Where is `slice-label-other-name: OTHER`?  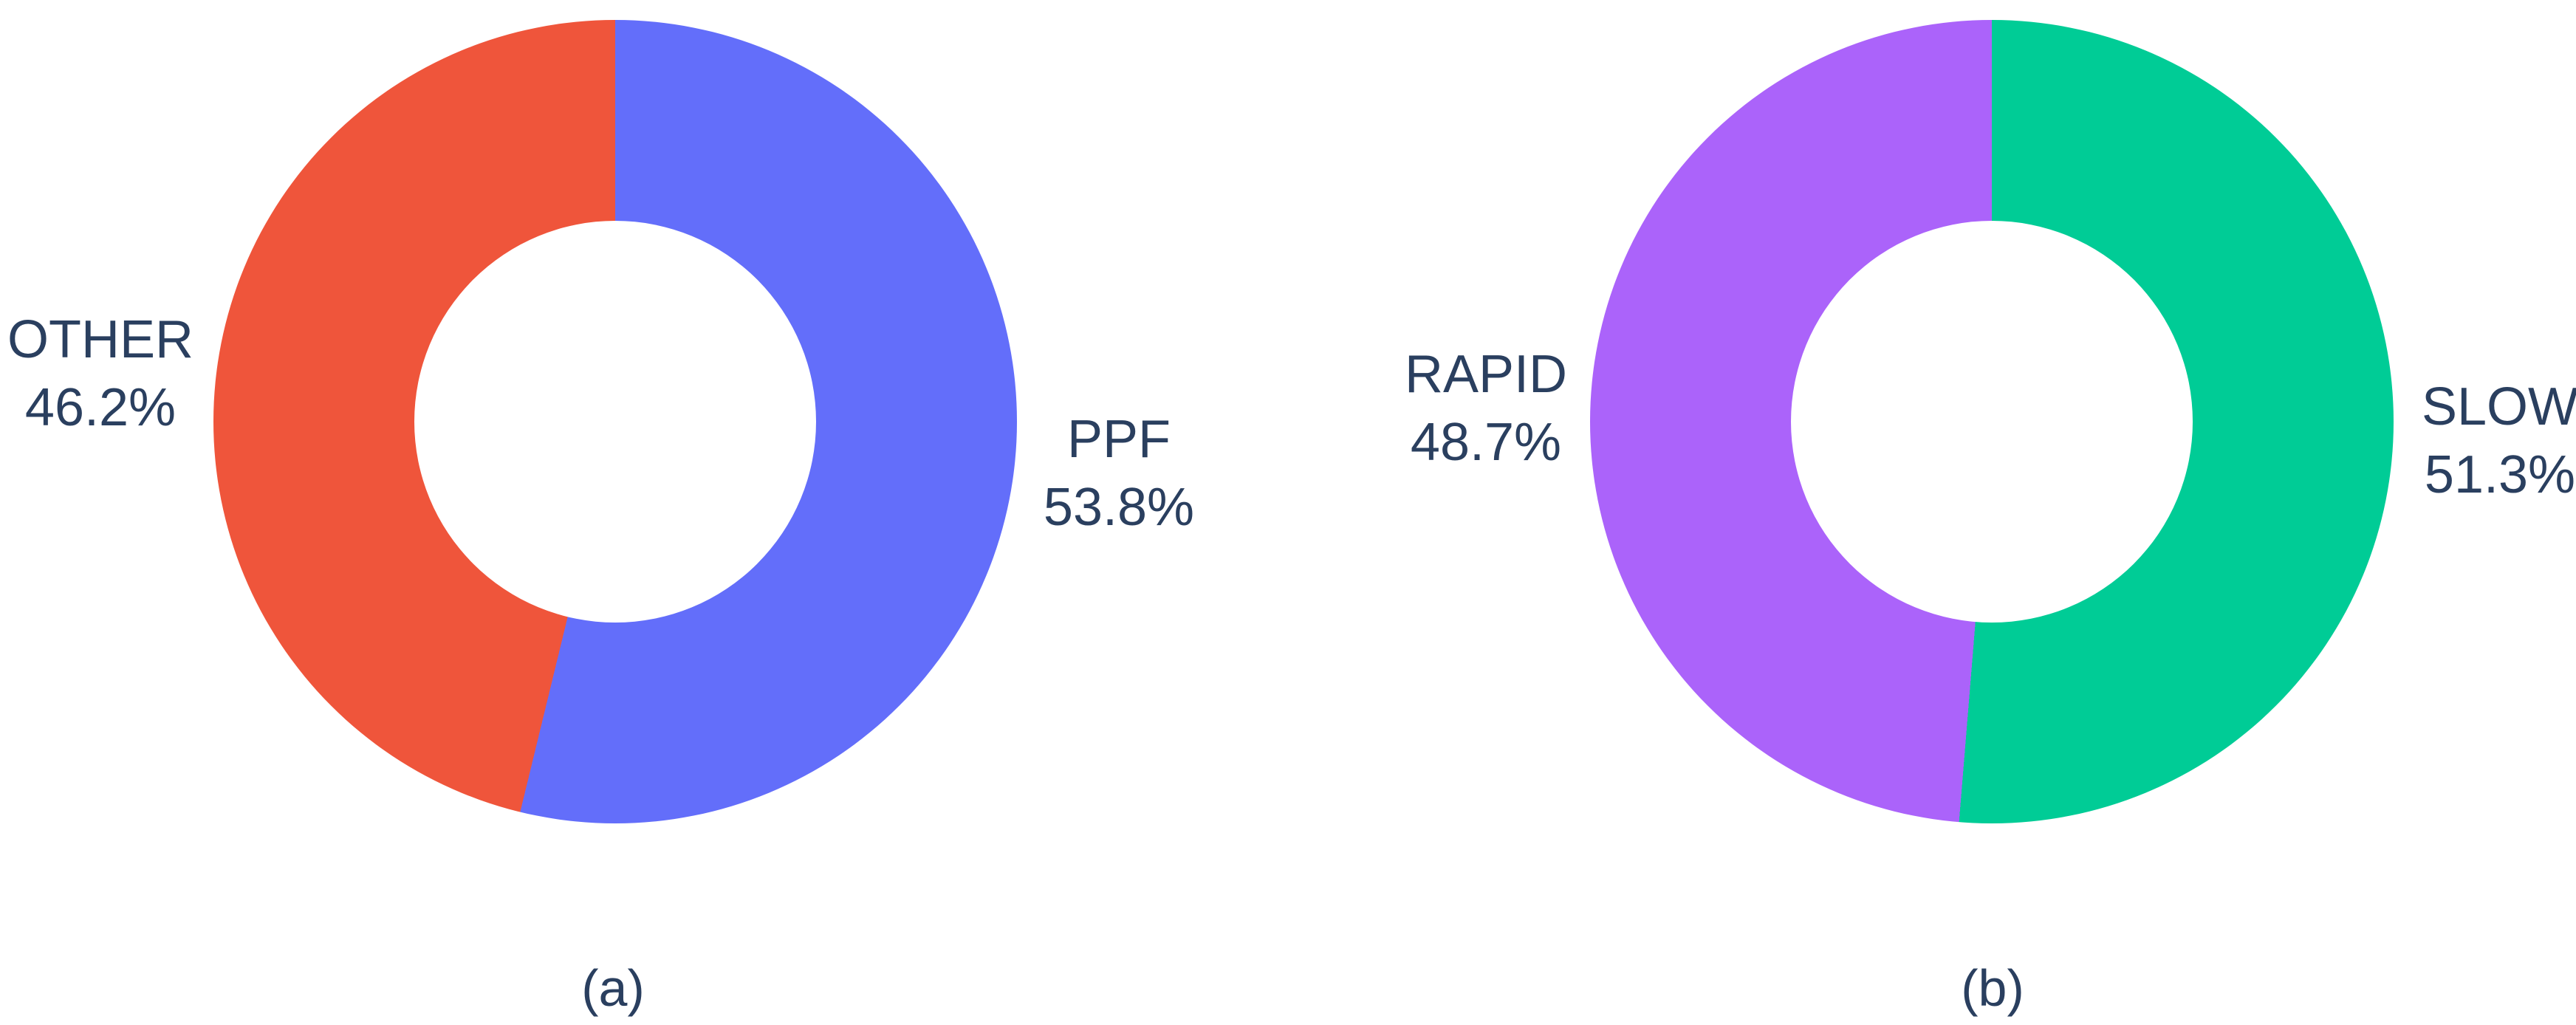
slice-label-other-name: OTHER is located at coordinates (100, 339).